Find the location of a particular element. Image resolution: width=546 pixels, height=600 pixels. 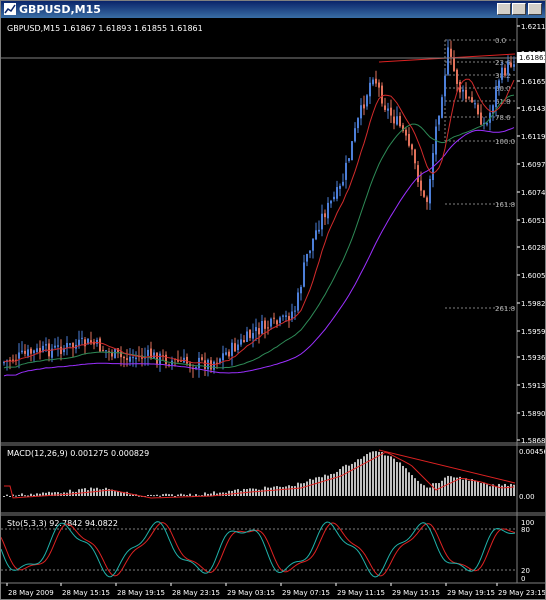

macd-axis-zero: 0.00 is located at coordinates (527, 497).